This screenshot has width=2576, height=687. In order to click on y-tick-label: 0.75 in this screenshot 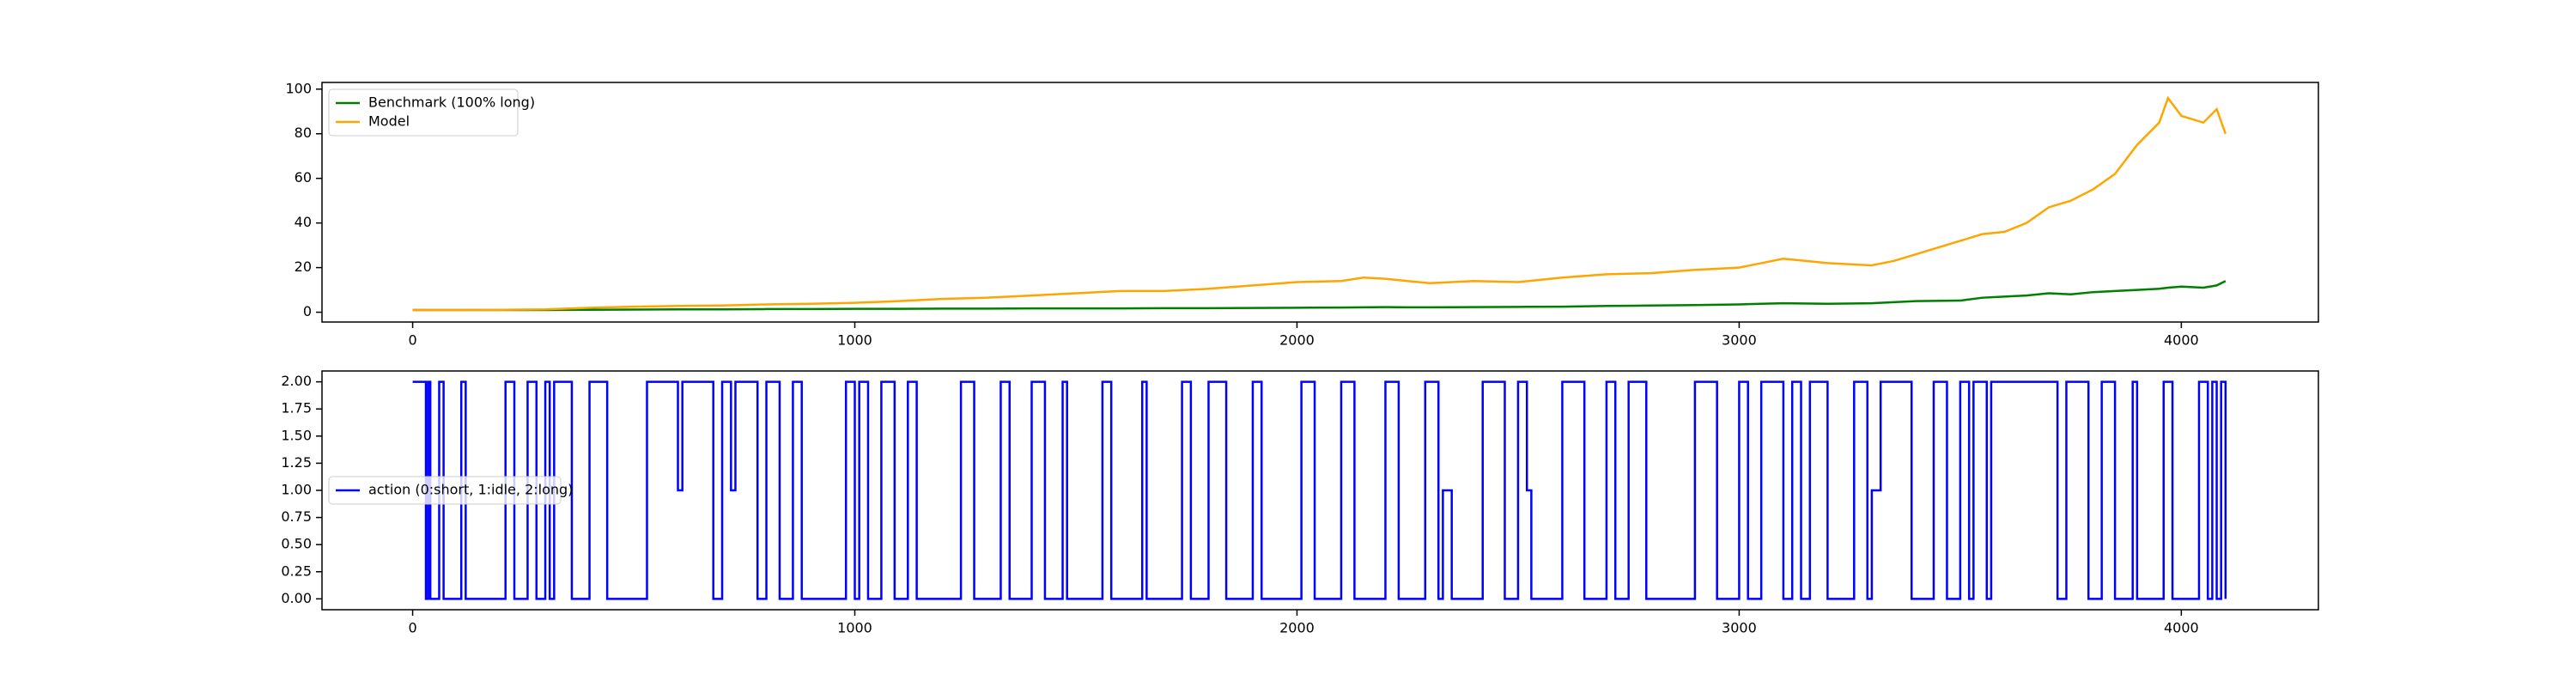, I will do `click(296, 516)`.